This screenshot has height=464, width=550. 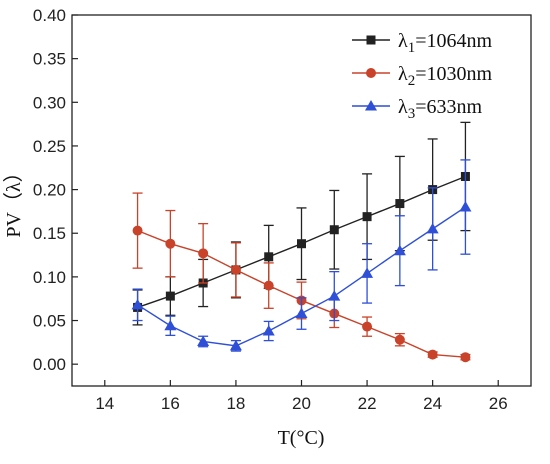 I want to click on legend-label: λ3=633nm, so click(x=440, y=109).